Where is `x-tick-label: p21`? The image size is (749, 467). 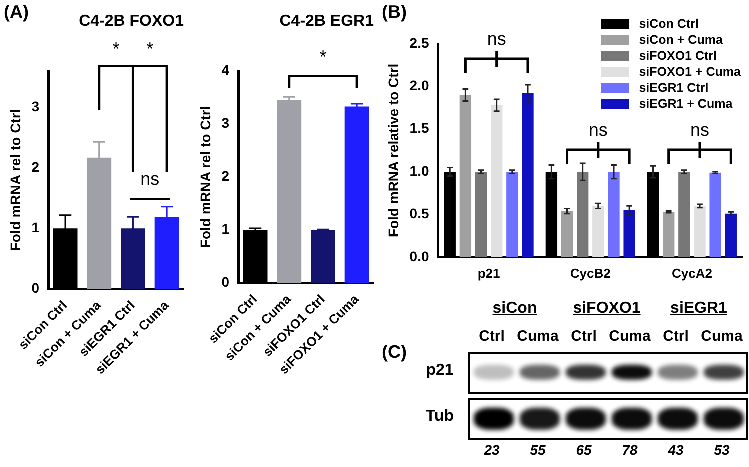
x-tick-label: p21 is located at coordinates (489, 273).